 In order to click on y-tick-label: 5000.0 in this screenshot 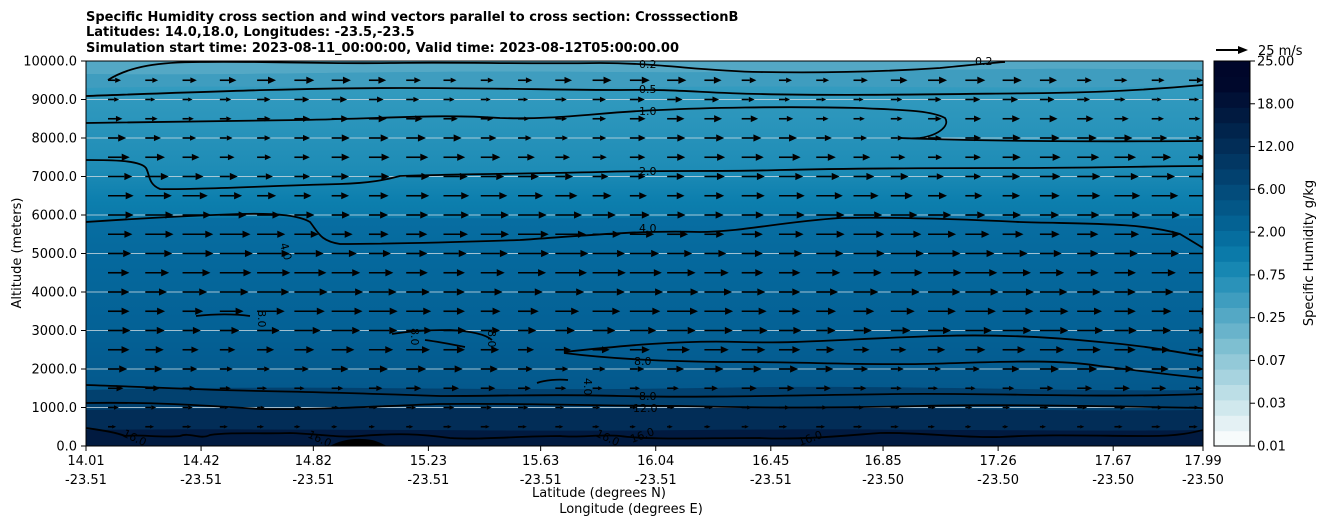, I will do `click(55, 254)`.